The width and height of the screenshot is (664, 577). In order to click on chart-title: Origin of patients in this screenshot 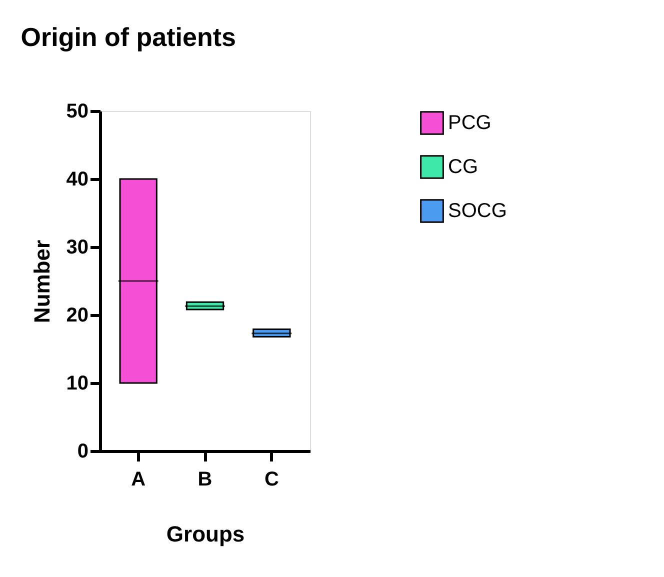, I will do `click(128, 37)`.